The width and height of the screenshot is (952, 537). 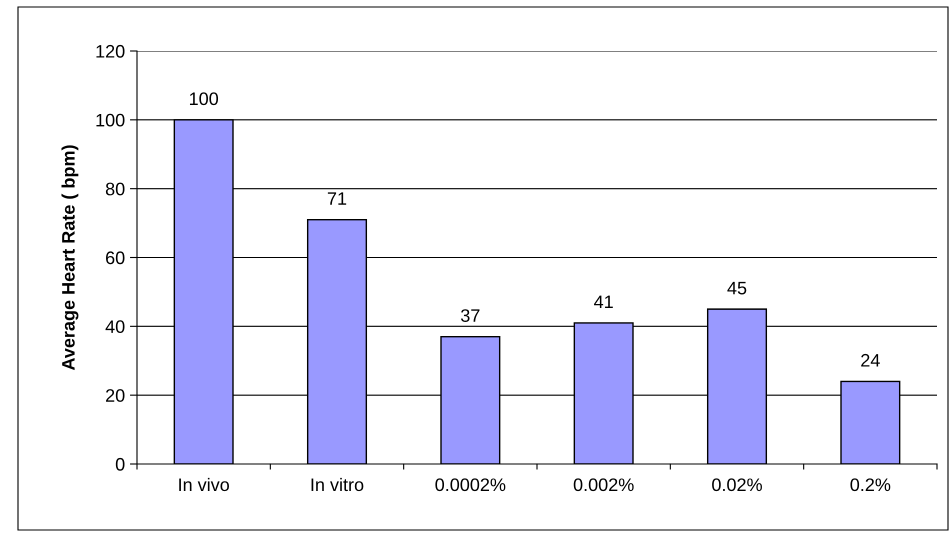 I want to click on x-tick-label: In vivo, so click(x=204, y=485).